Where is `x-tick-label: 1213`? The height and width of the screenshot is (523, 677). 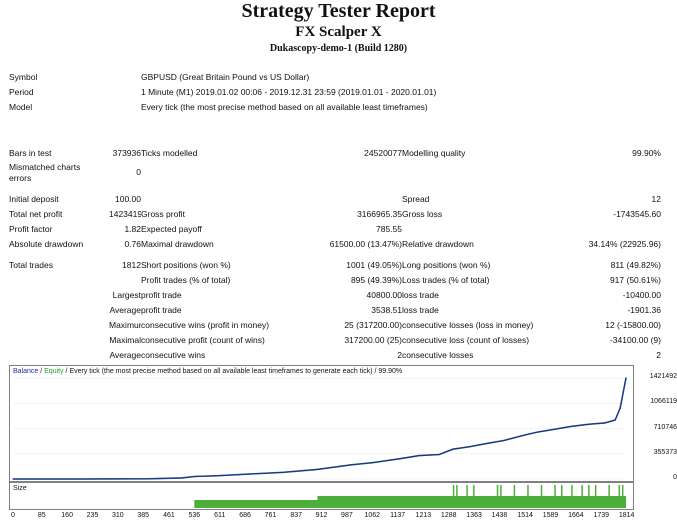
x-tick-label: 1213 is located at coordinates (423, 515).